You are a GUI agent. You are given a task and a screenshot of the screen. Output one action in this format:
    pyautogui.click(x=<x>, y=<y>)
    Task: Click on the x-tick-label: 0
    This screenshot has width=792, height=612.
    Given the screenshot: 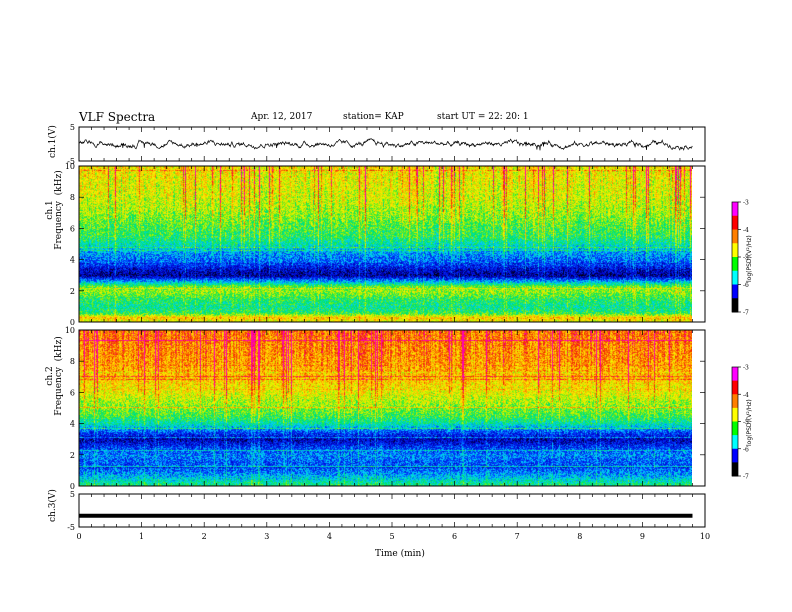 What is the action you would take?
    pyautogui.click(x=78, y=536)
    